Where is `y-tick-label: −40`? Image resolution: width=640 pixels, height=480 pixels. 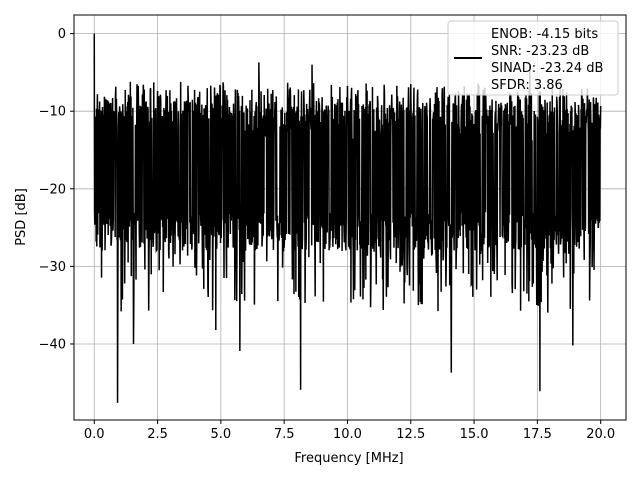
y-tick-label: −40 is located at coordinates (52, 344).